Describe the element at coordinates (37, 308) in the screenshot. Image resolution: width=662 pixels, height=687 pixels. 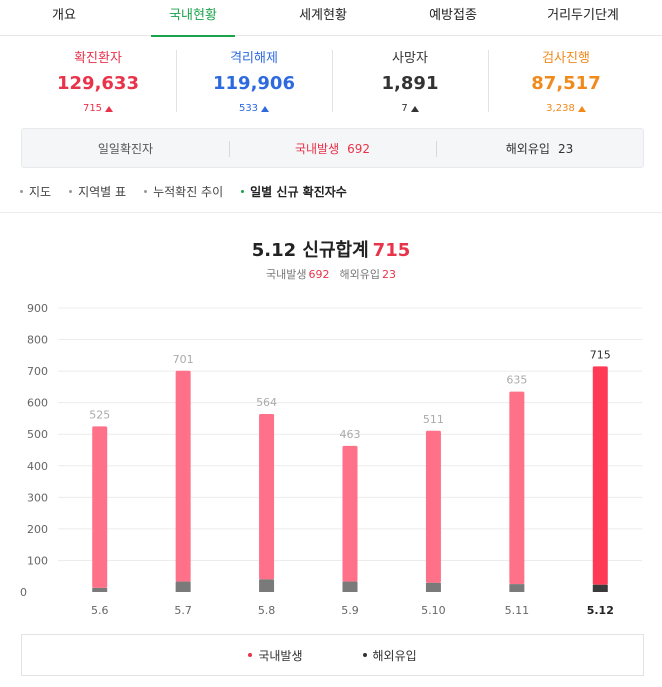
I see `y-tick-label: 900` at that location.